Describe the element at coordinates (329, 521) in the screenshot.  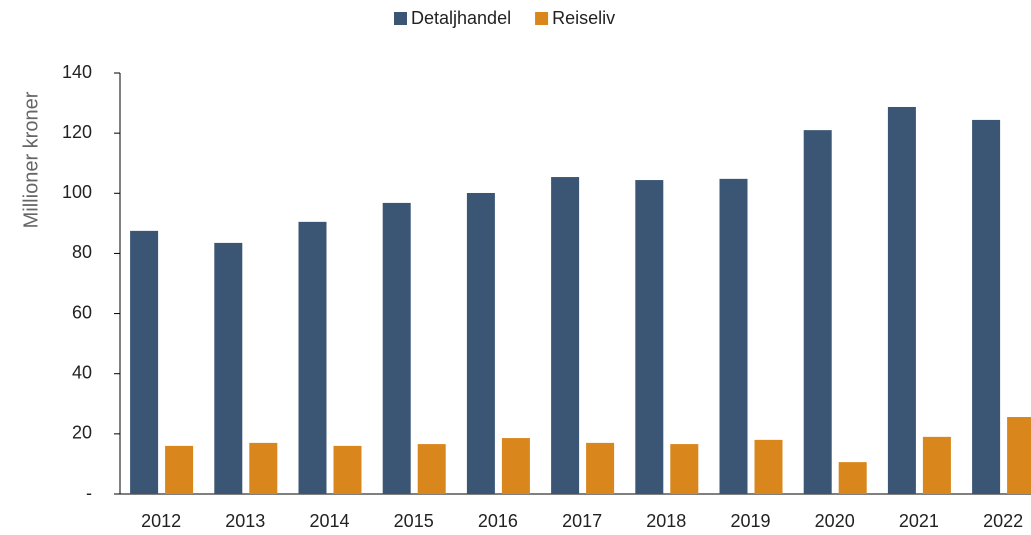
I see `x-tick-label: 2014` at that location.